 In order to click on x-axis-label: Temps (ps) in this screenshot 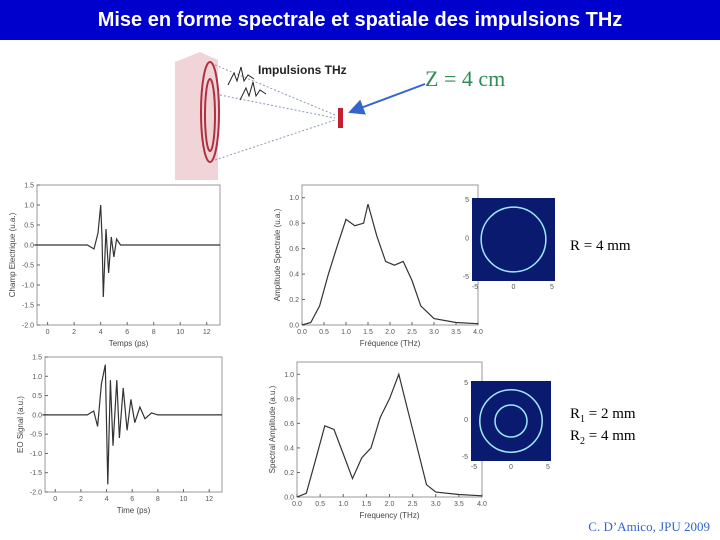, I will do `click(129, 343)`.